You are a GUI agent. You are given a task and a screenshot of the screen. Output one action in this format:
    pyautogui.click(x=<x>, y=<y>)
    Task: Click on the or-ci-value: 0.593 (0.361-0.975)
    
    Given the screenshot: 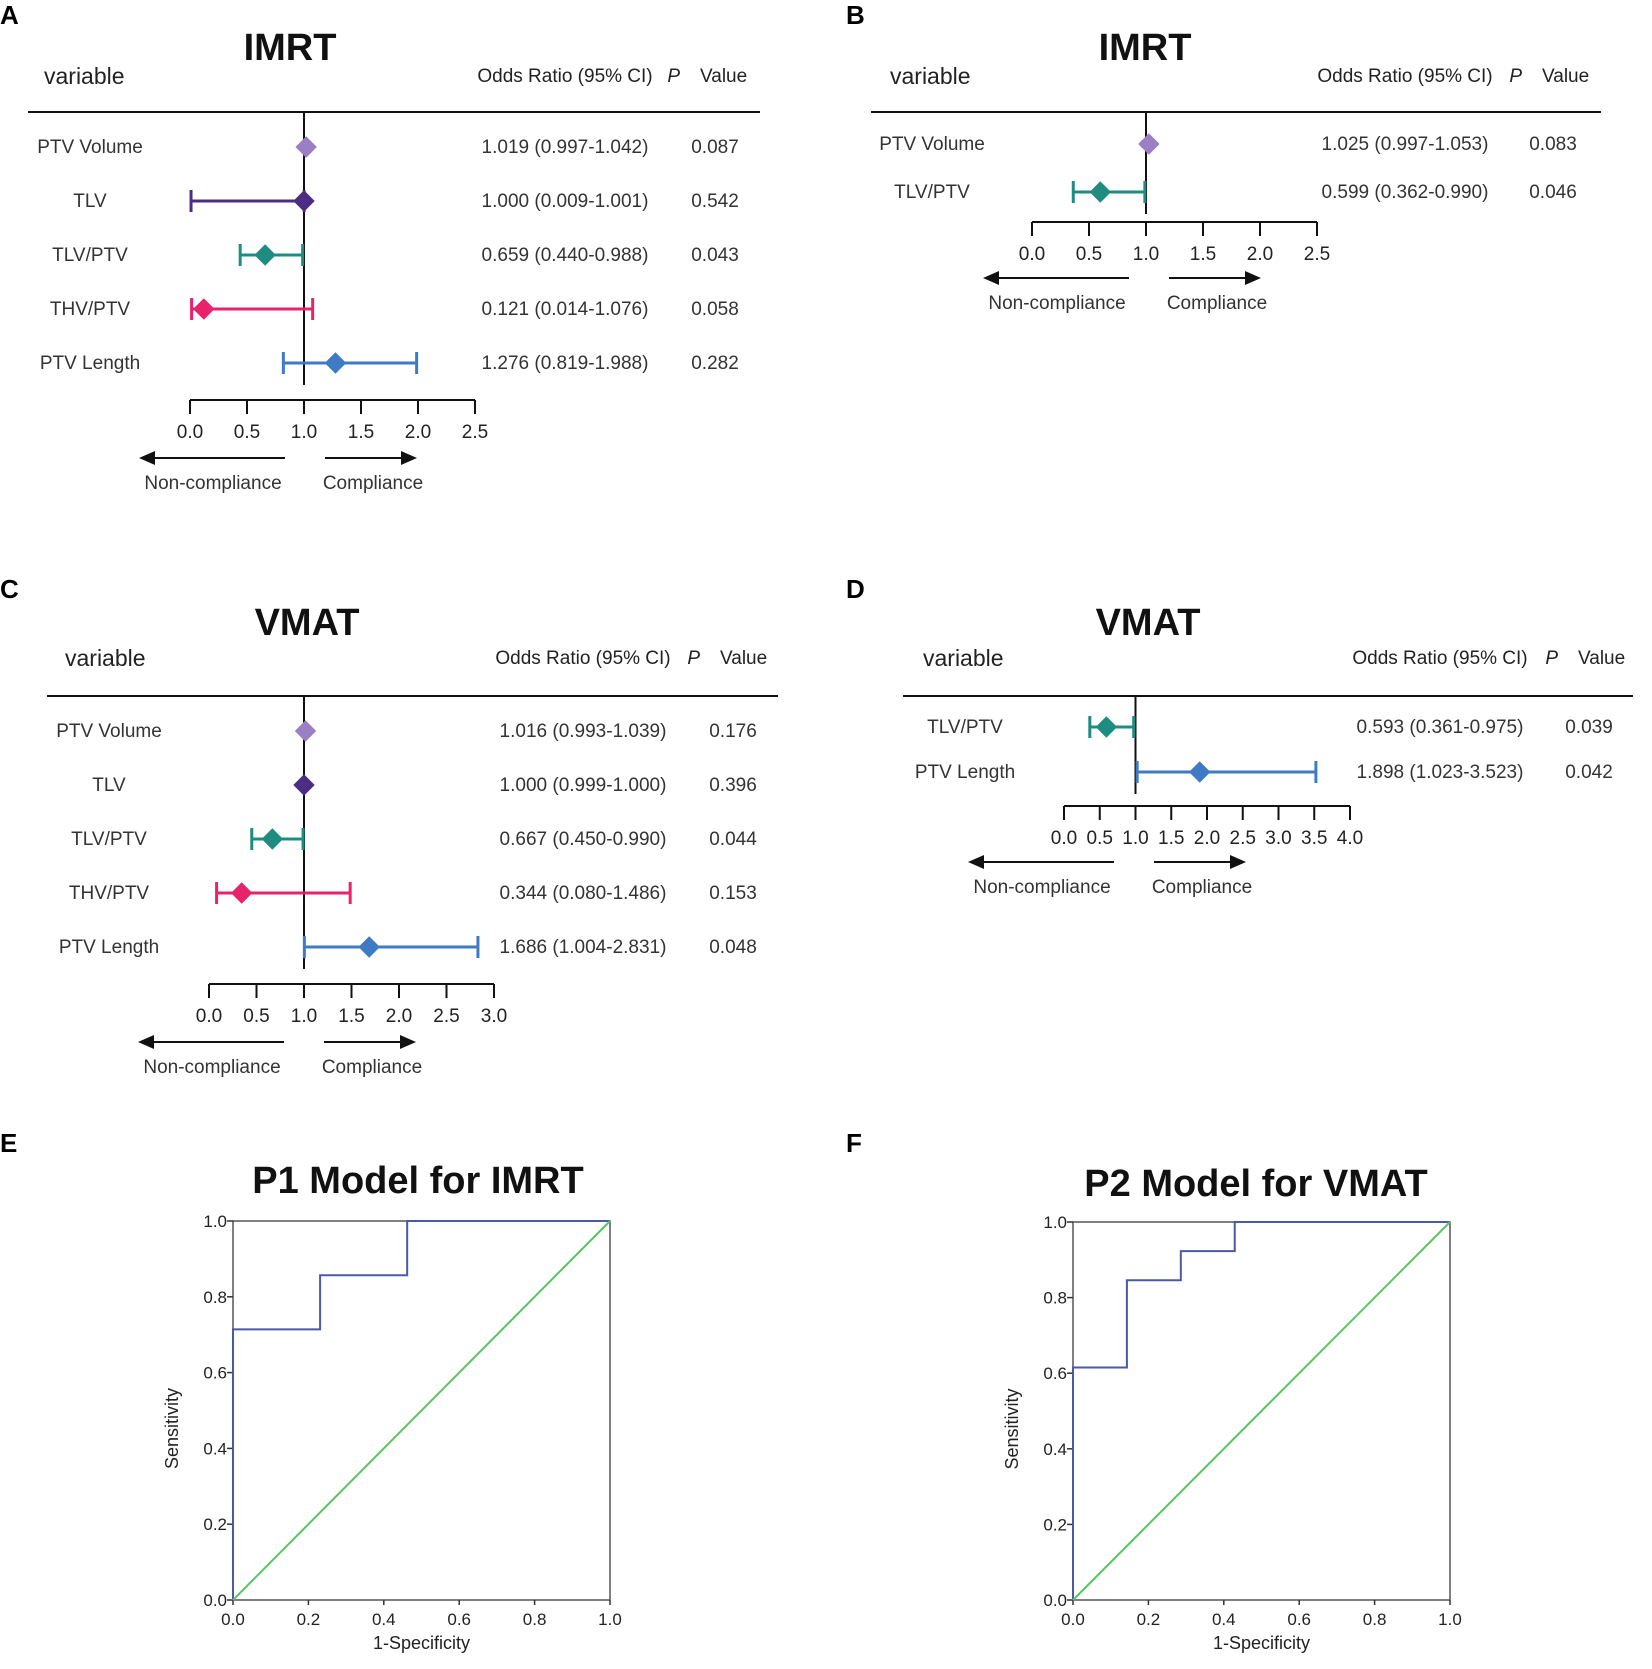 What is the action you would take?
    pyautogui.click(x=1440, y=727)
    